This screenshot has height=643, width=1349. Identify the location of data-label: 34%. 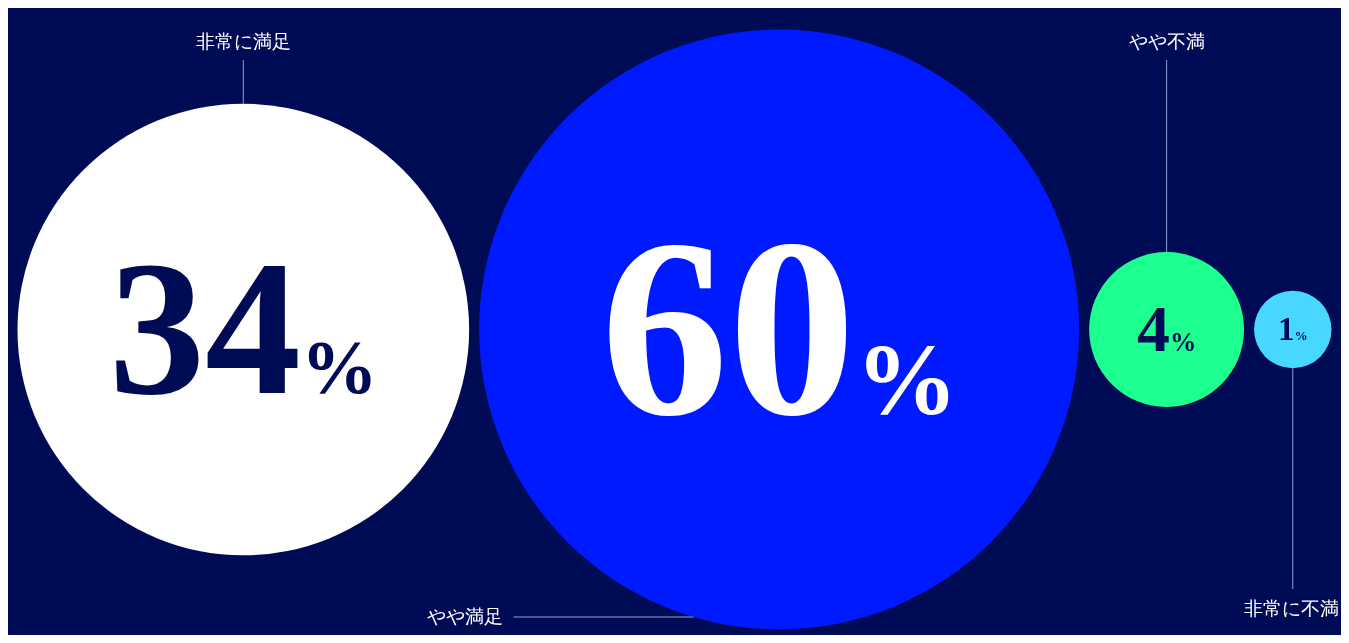
(243, 328).